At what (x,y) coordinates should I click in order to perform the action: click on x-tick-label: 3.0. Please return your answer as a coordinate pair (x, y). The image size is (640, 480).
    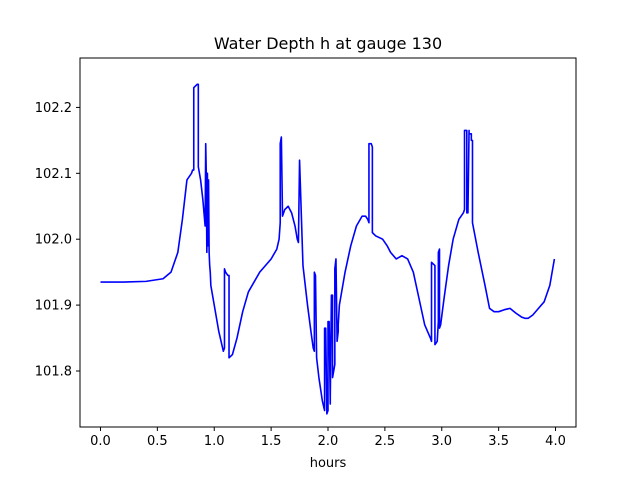
    Looking at the image, I should click on (441, 441).